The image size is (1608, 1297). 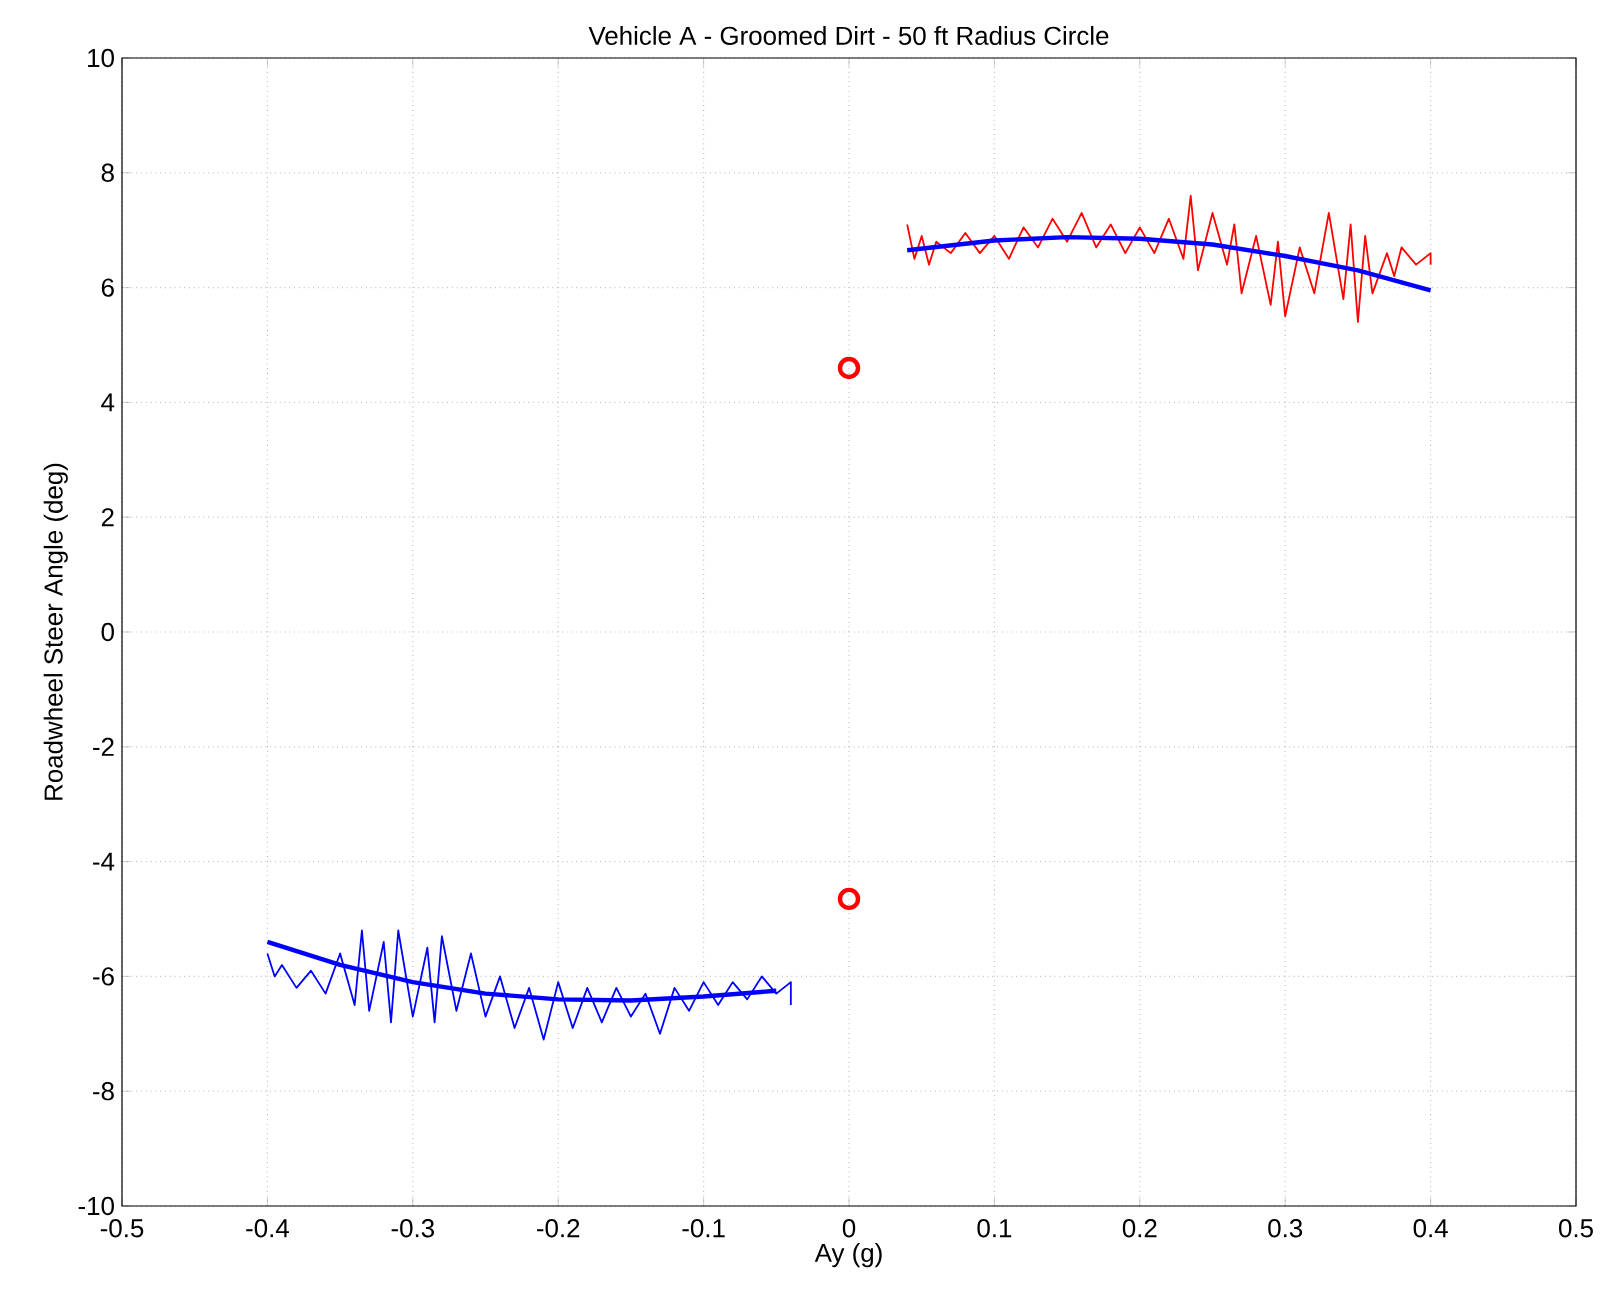 I want to click on x-tick-label: 0.3, so click(x=1285, y=1228).